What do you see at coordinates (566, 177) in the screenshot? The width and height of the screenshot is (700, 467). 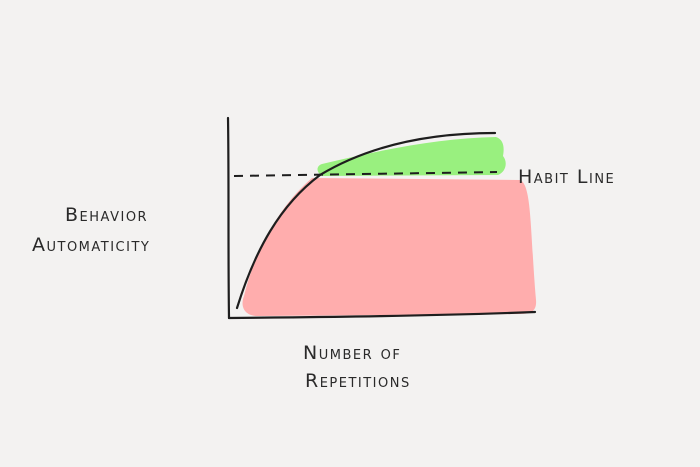 I see `habit-line-label: Habit Line` at bounding box center [566, 177].